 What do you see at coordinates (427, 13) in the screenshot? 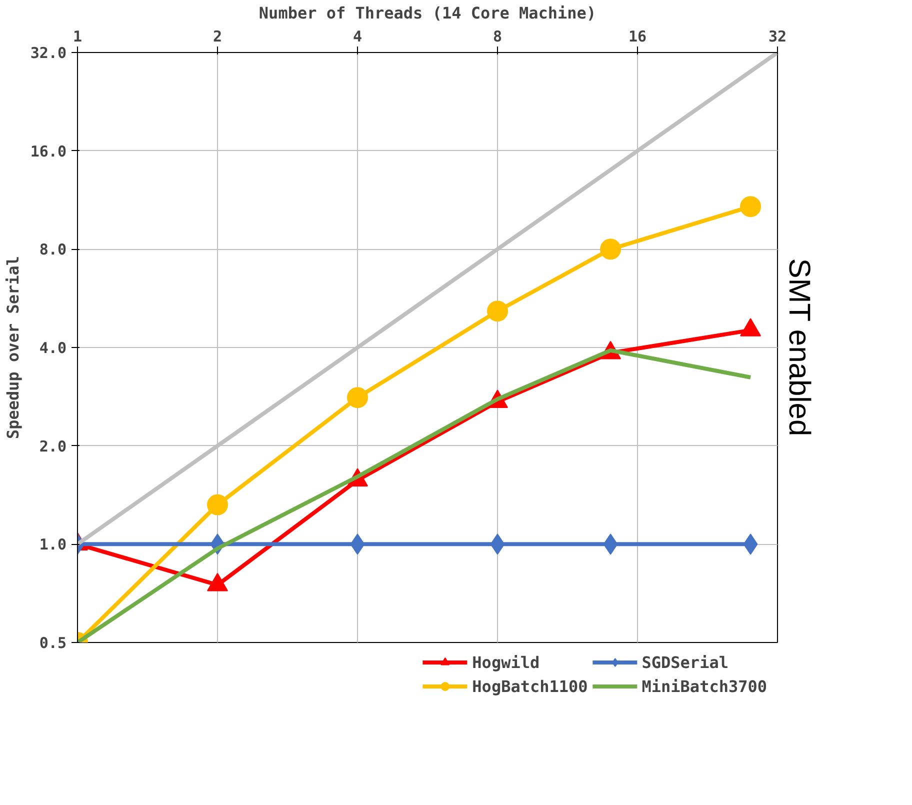
I see `x-axis-title: Number of Threads (14 Core Machine)` at bounding box center [427, 13].